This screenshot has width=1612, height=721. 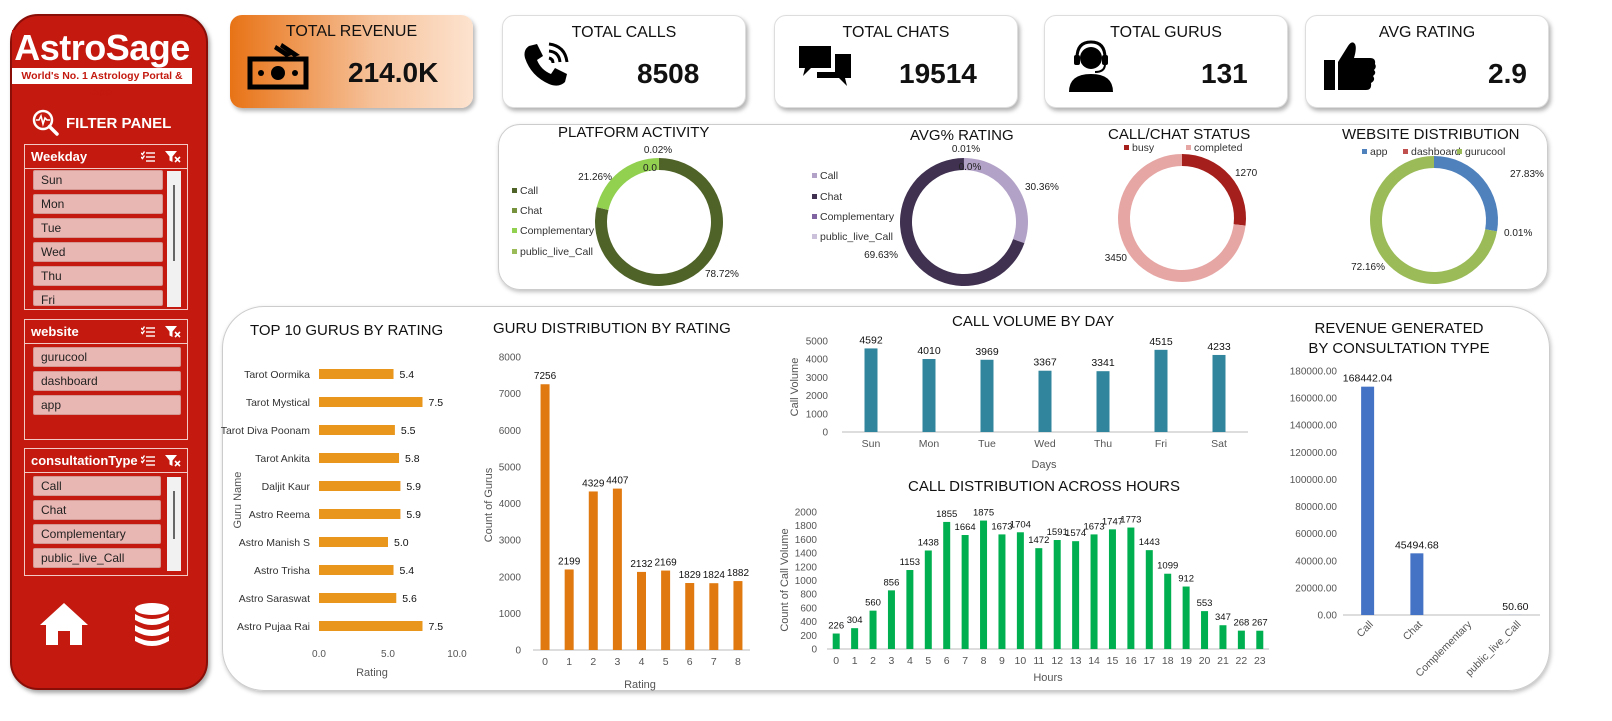 I want to click on slicer-item-wed: Wed, so click(x=98, y=252).